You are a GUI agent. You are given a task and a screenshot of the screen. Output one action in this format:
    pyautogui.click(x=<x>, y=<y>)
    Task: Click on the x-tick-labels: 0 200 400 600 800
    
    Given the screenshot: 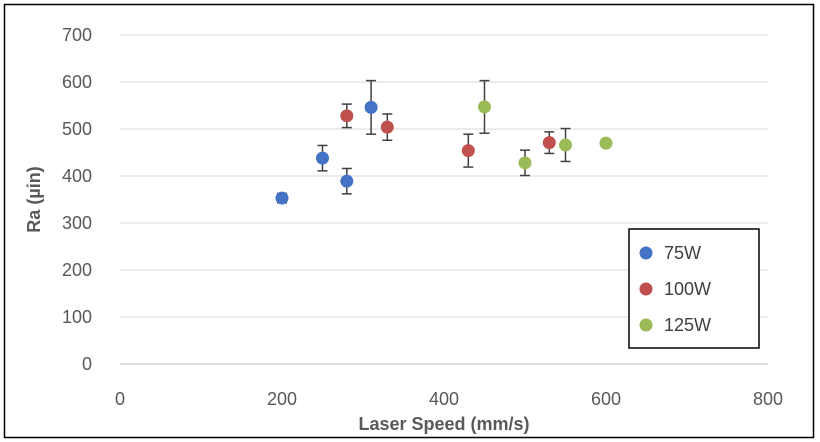 What is the action you would take?
    pyautogui.click(x=449, y=399)
    